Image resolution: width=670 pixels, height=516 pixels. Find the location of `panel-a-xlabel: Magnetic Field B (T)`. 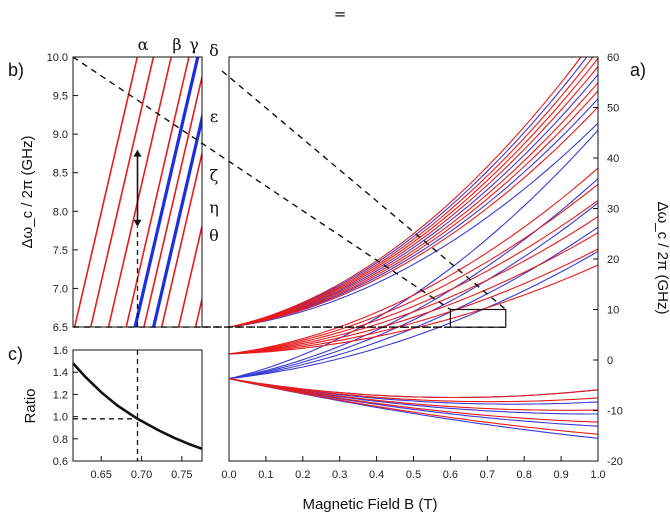

panel-a-xlabel: Magnetic Field B (T) is located at coordinates (369, 504).